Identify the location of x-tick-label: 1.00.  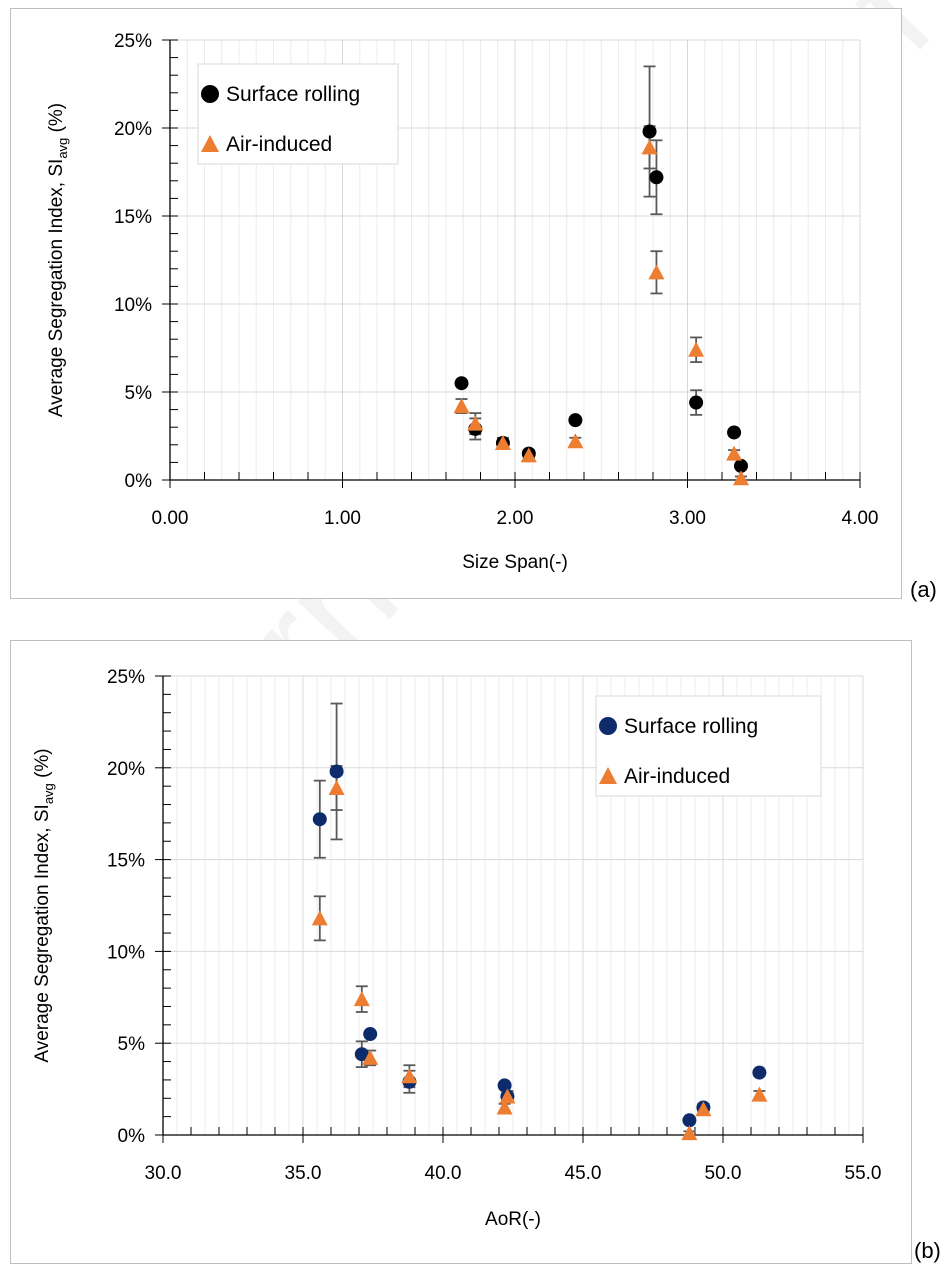
(342, 518).